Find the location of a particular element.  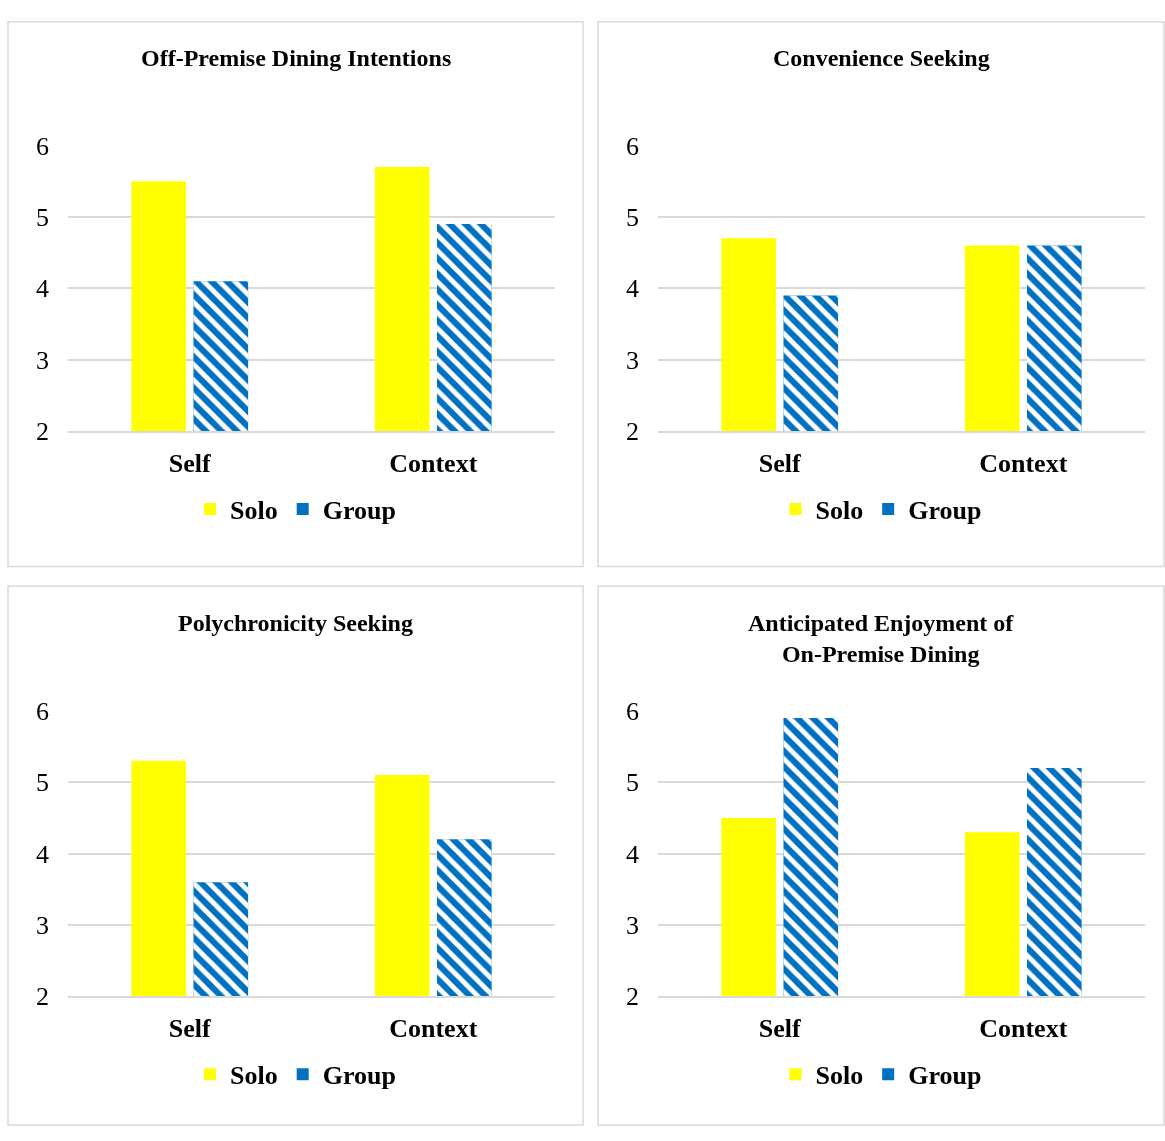

chart-title: Convenience Seeking is located at coordinates (881, 58).